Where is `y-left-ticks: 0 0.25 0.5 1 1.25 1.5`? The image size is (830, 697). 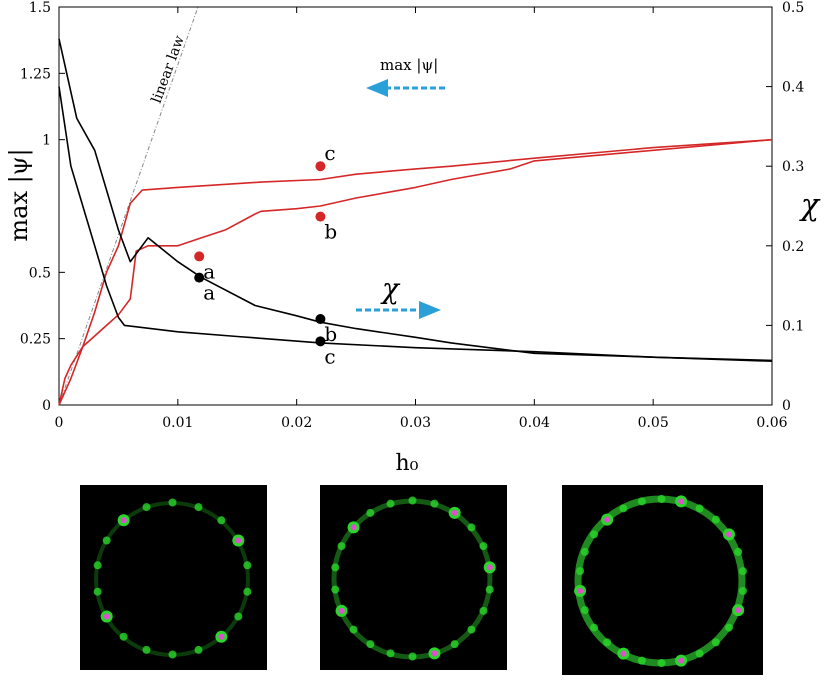
y-left-ticks: 0 0.25 0.5 1 1.25 1.5 is located at coordinates (42, 207).